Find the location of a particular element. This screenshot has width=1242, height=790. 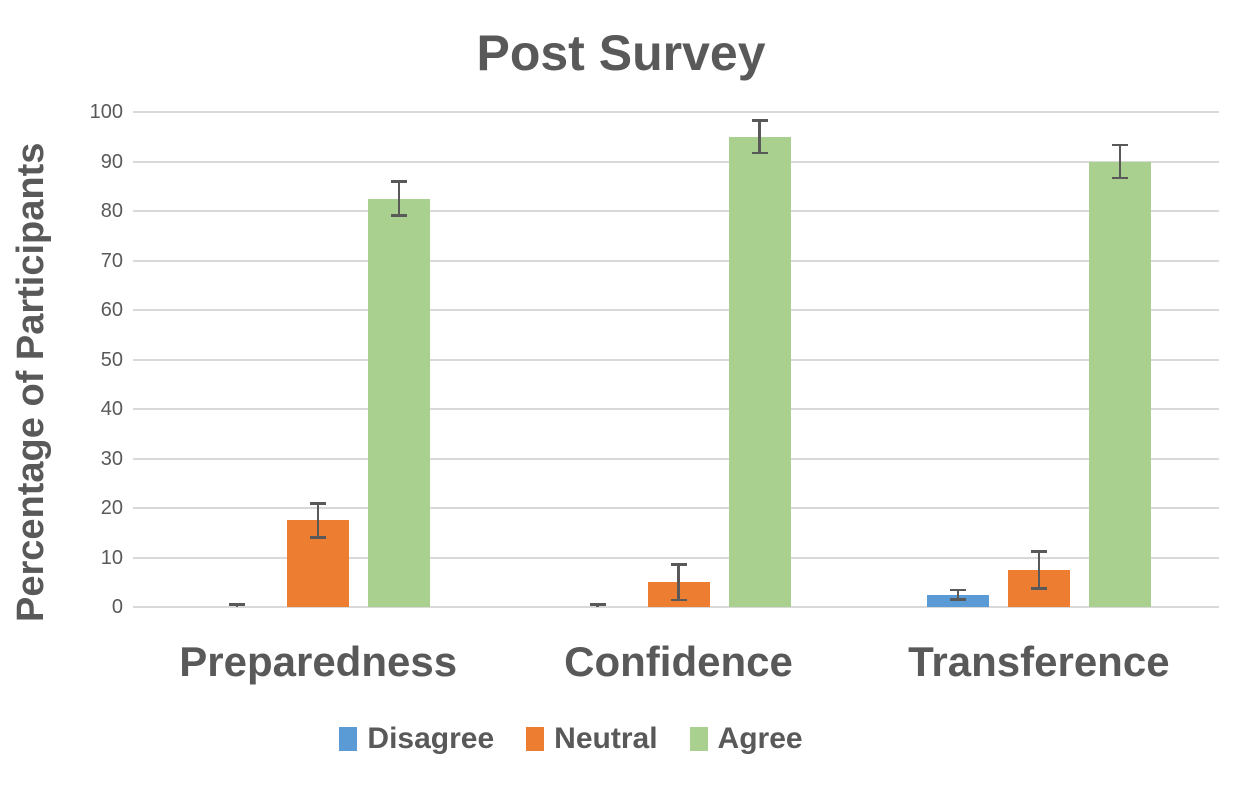

legend: Disagree Neutral Agree is located at coordinates (571, 739).